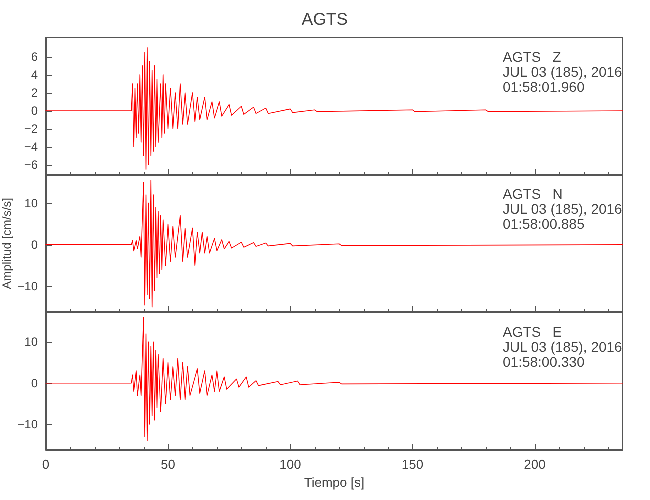 The height and width of the screenshot is (500, 650). Describe the element at coordinates (46, 464) in the screenshot. I see `x-tick-label: 0` at that location.